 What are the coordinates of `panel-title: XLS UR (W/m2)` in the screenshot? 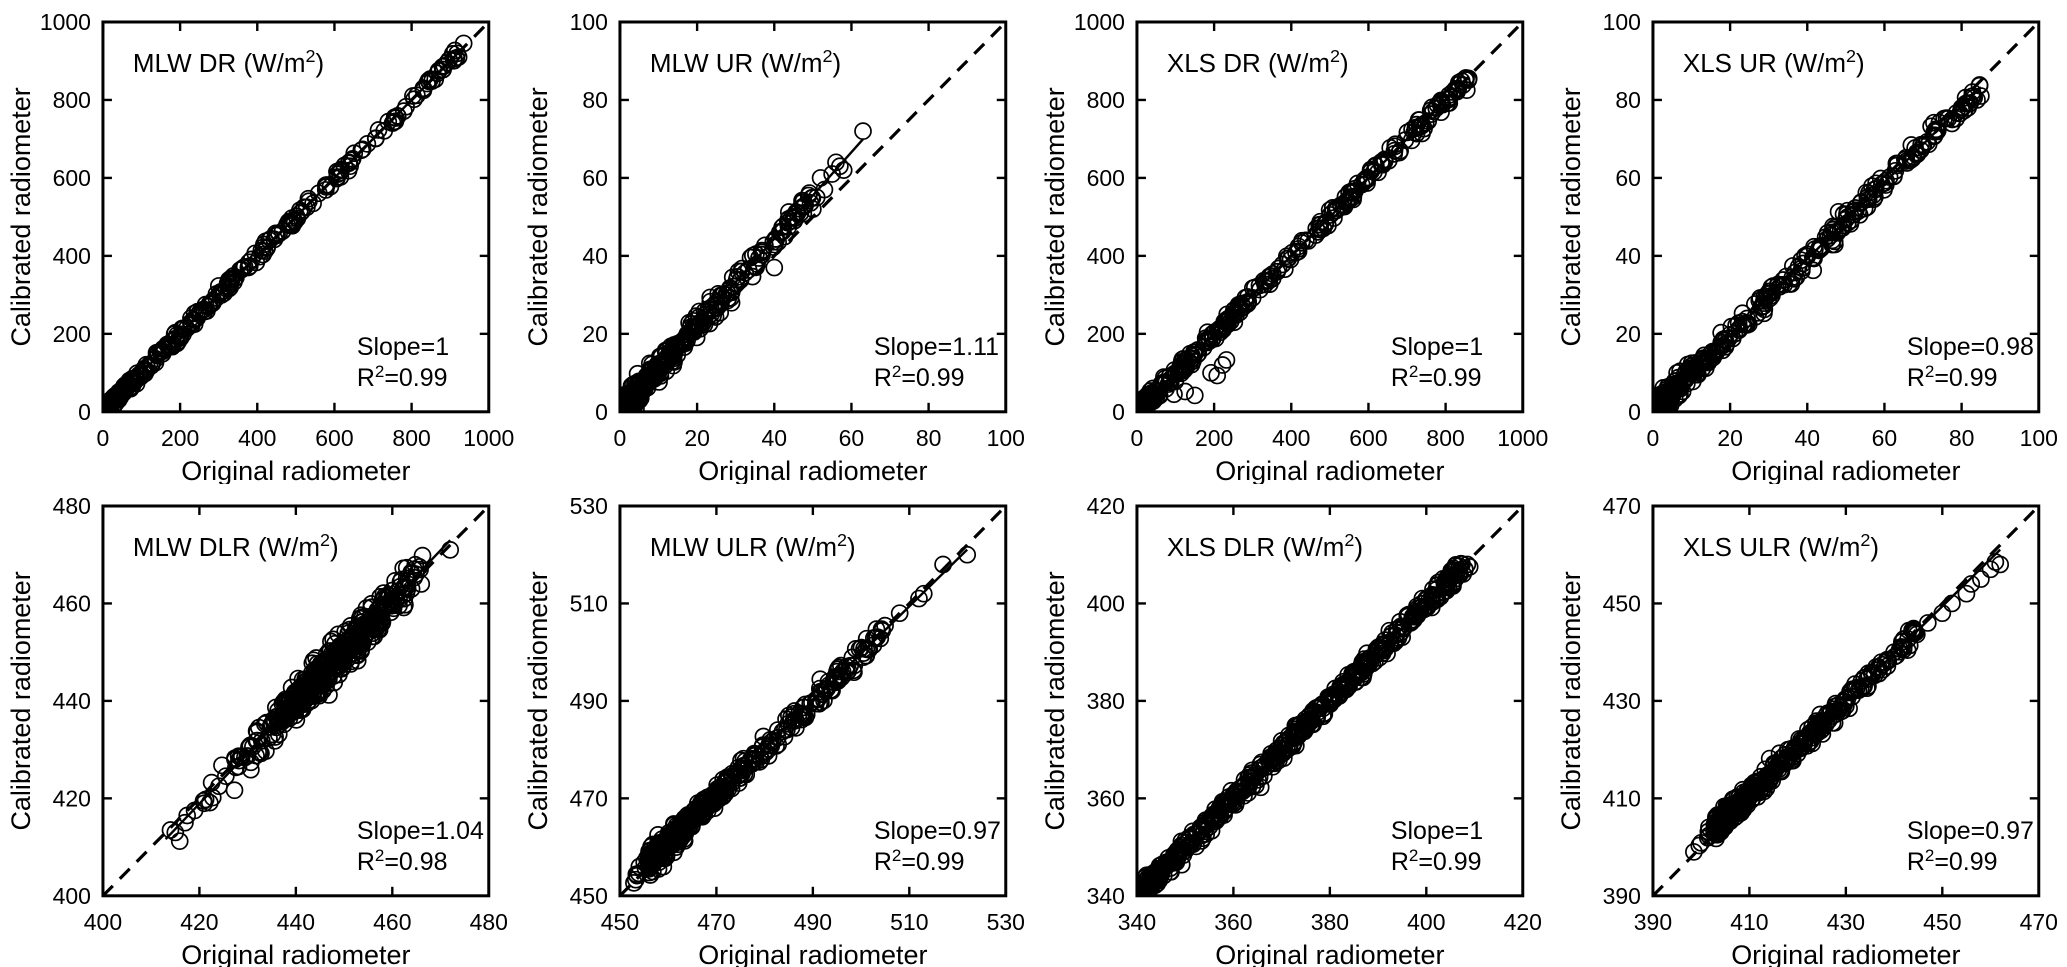 It's located at (1774, 62).